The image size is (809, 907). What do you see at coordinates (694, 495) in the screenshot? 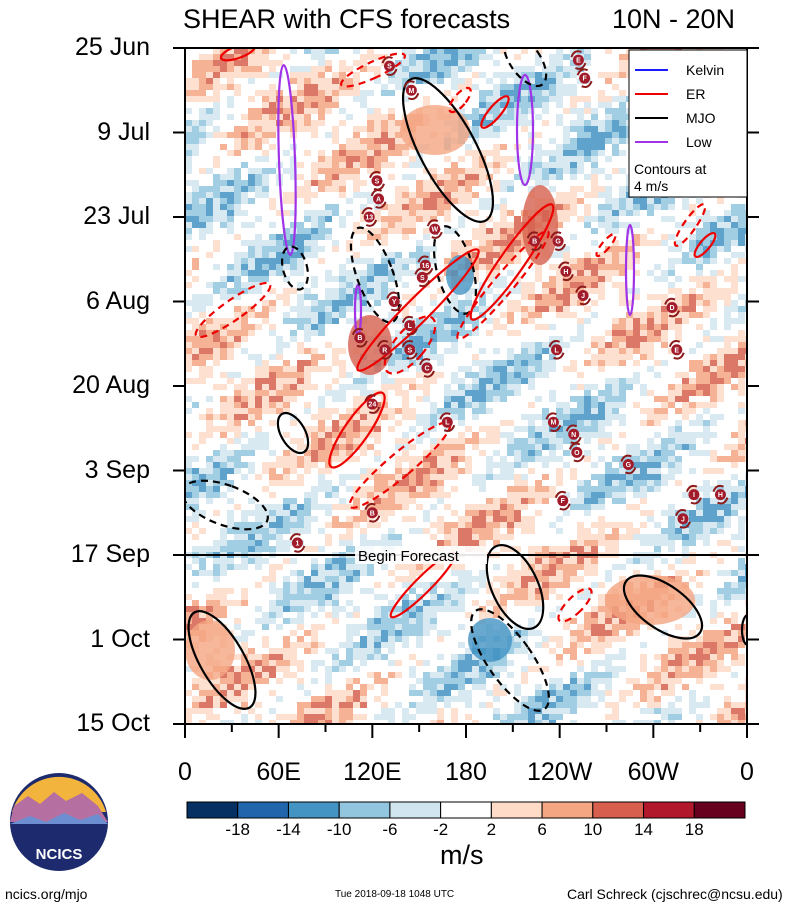
I see `storm-label: I` at bounding box center [694, 495].